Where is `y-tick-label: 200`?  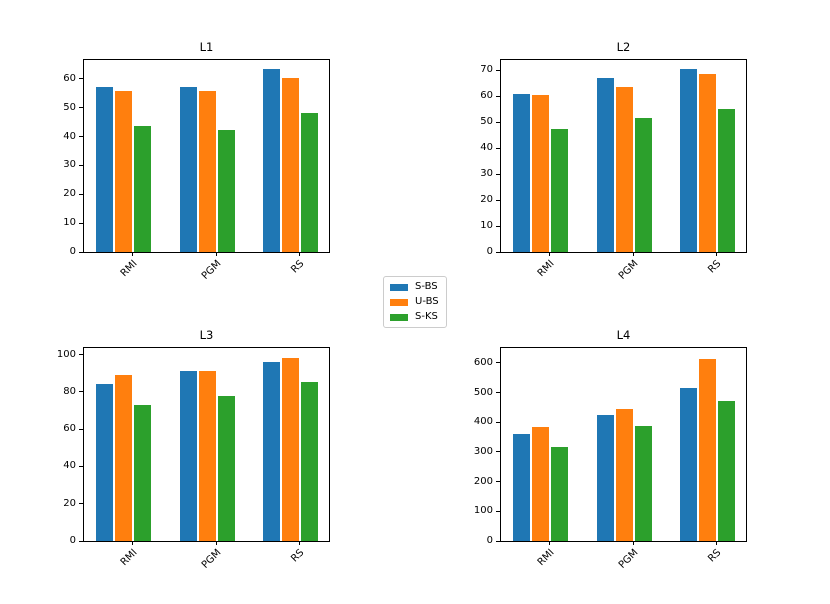
y-tick-label: 200 is located at coordinates (483, 481).